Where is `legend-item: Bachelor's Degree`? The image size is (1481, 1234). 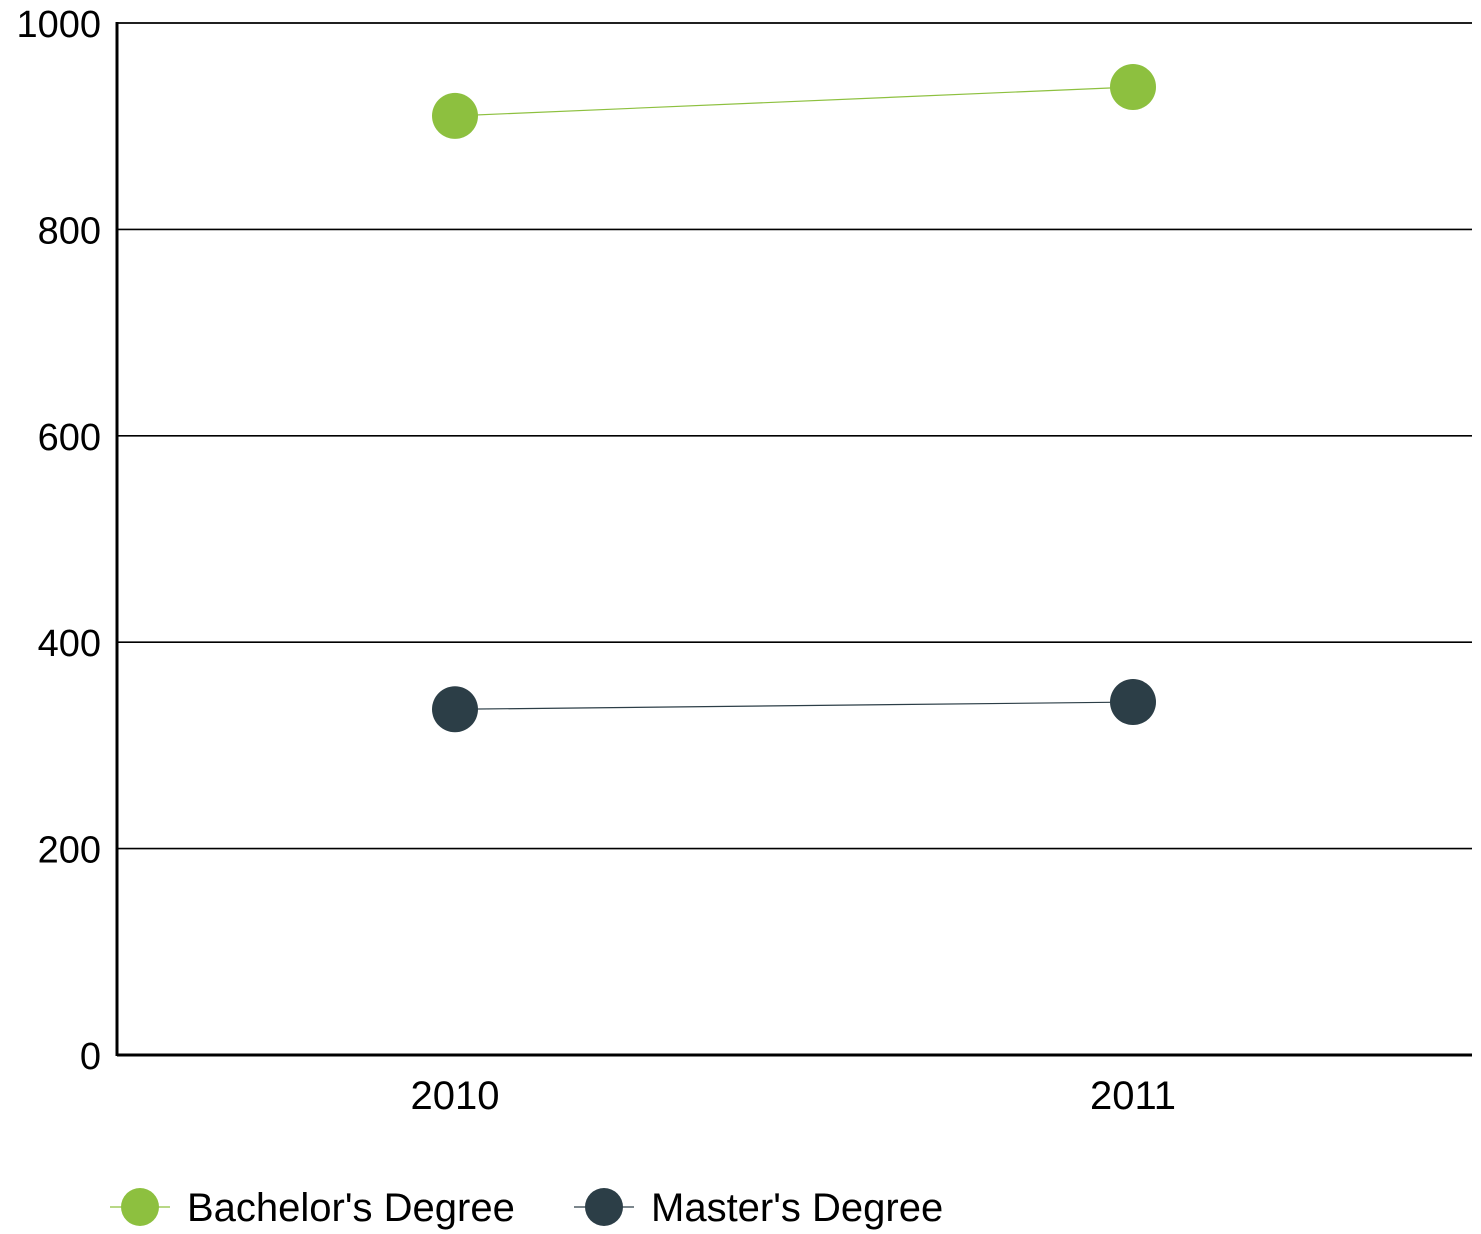 legend-item: Bachelor's Degree is located at coordinates (312, 1208).